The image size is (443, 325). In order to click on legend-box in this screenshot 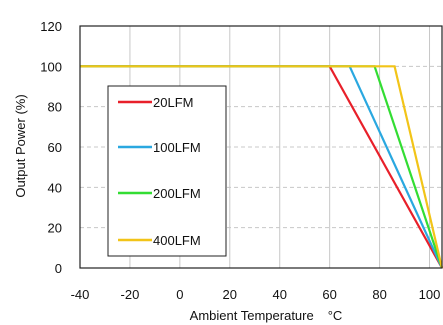, I will do `click(167, 171)`.